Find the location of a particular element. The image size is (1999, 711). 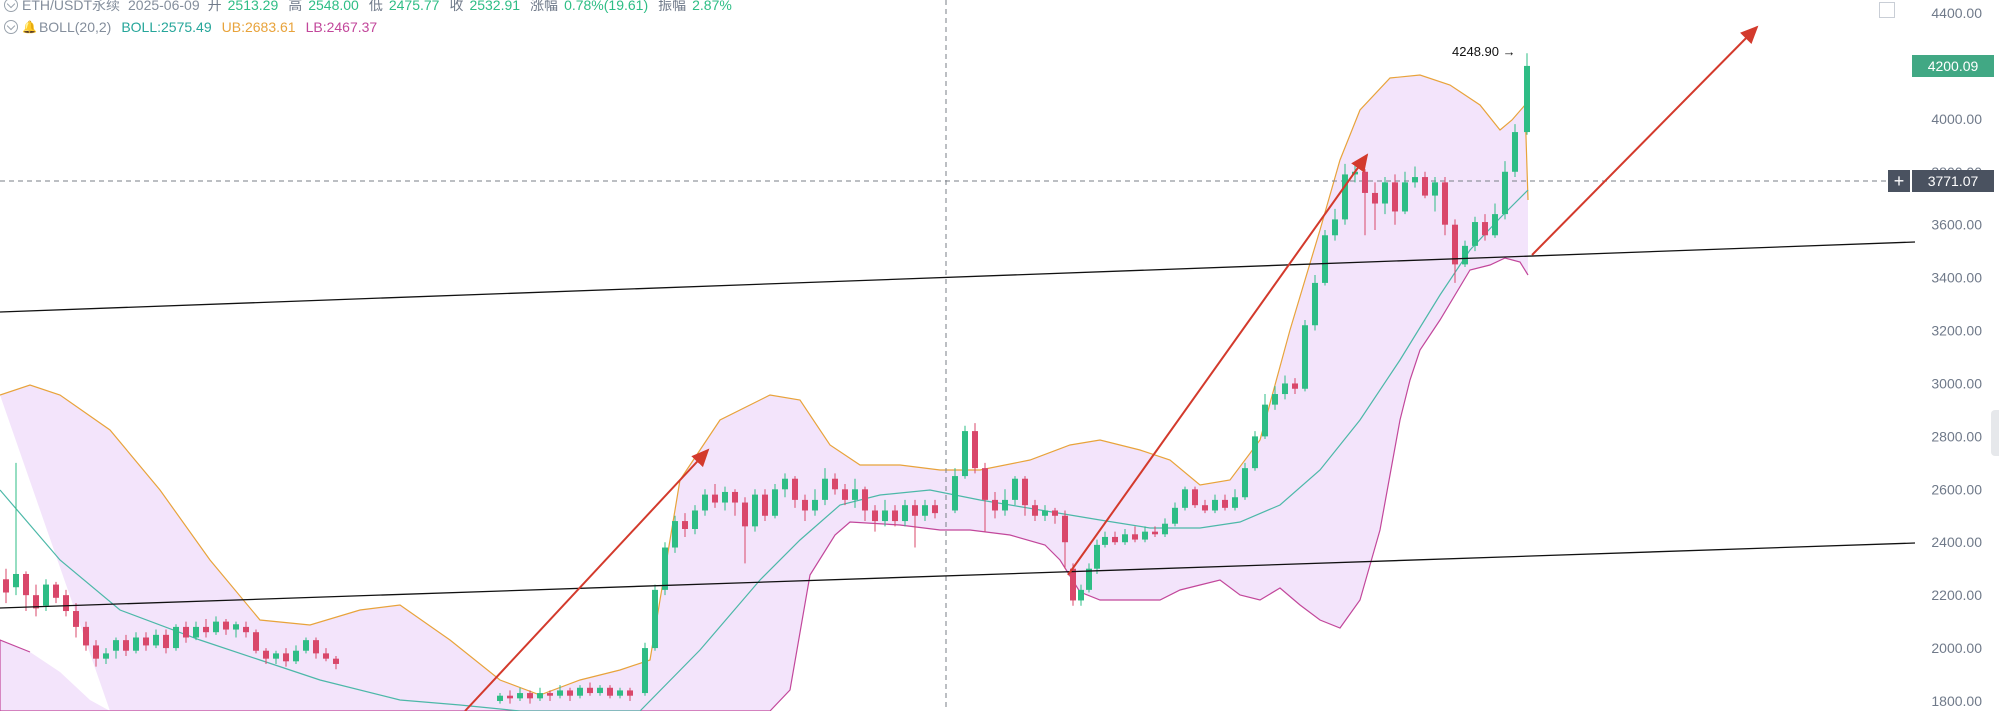

price-axis-tick: 3200.00 is located at coordinates (1956, 331).